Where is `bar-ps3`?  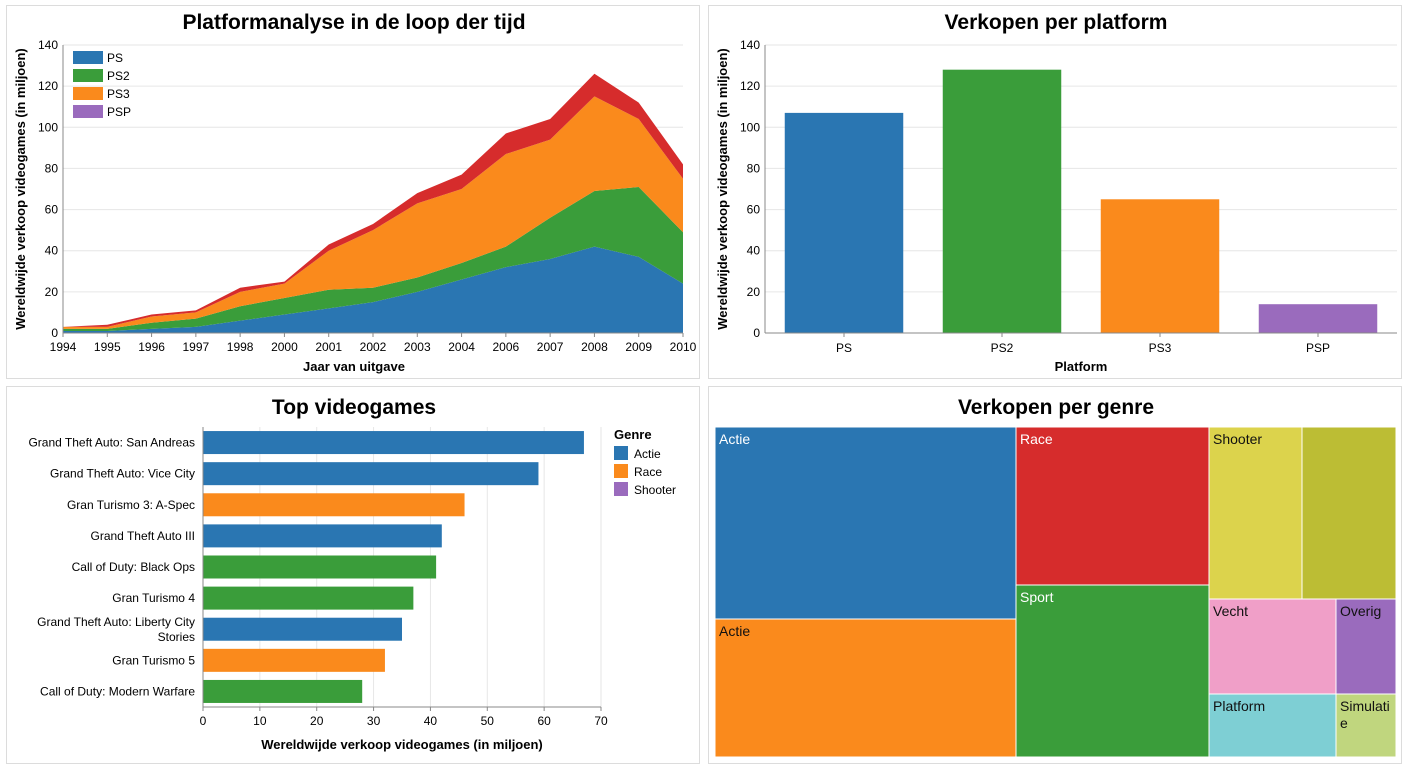 bar-ps3 is located at coordinates (1160, 266).